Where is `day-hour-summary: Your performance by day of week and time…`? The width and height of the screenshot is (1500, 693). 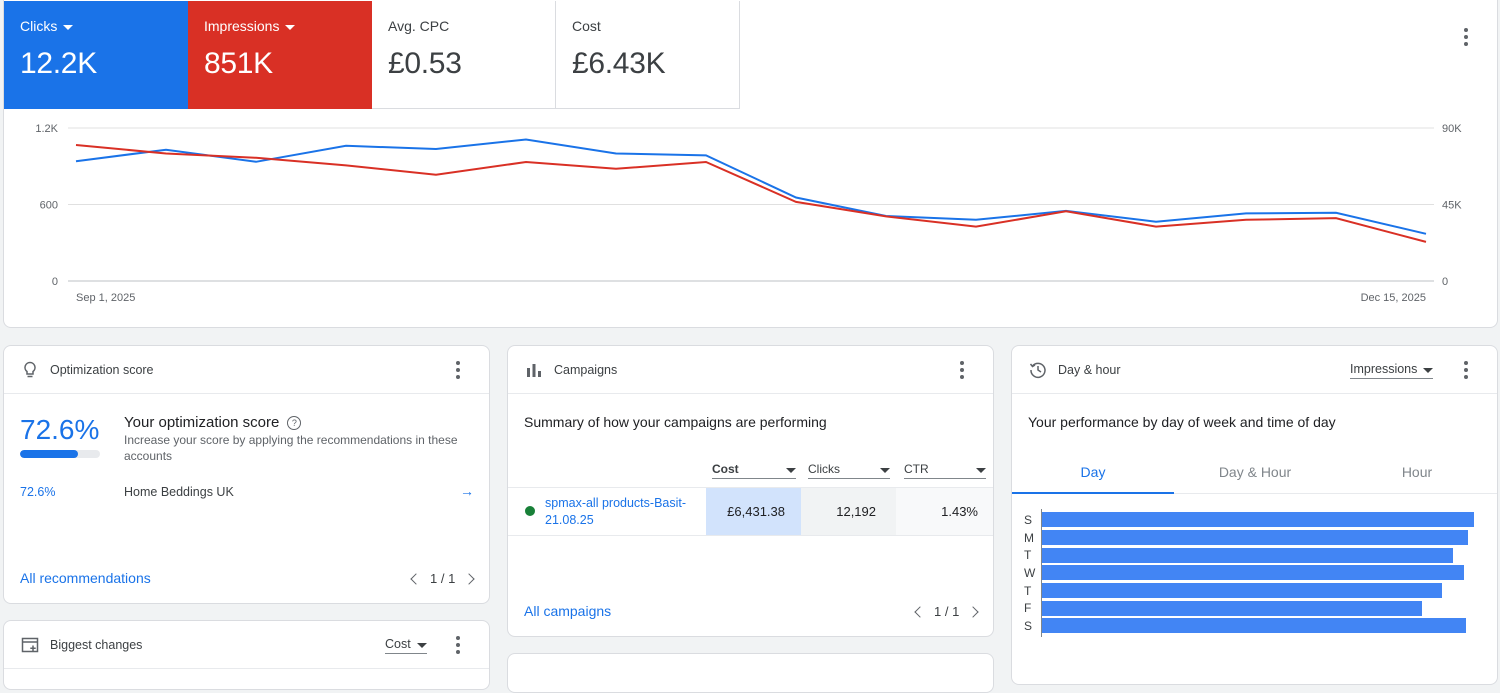 day-hour-summary: Your performance by day of week and time… is located at coordinates (1182, 422).